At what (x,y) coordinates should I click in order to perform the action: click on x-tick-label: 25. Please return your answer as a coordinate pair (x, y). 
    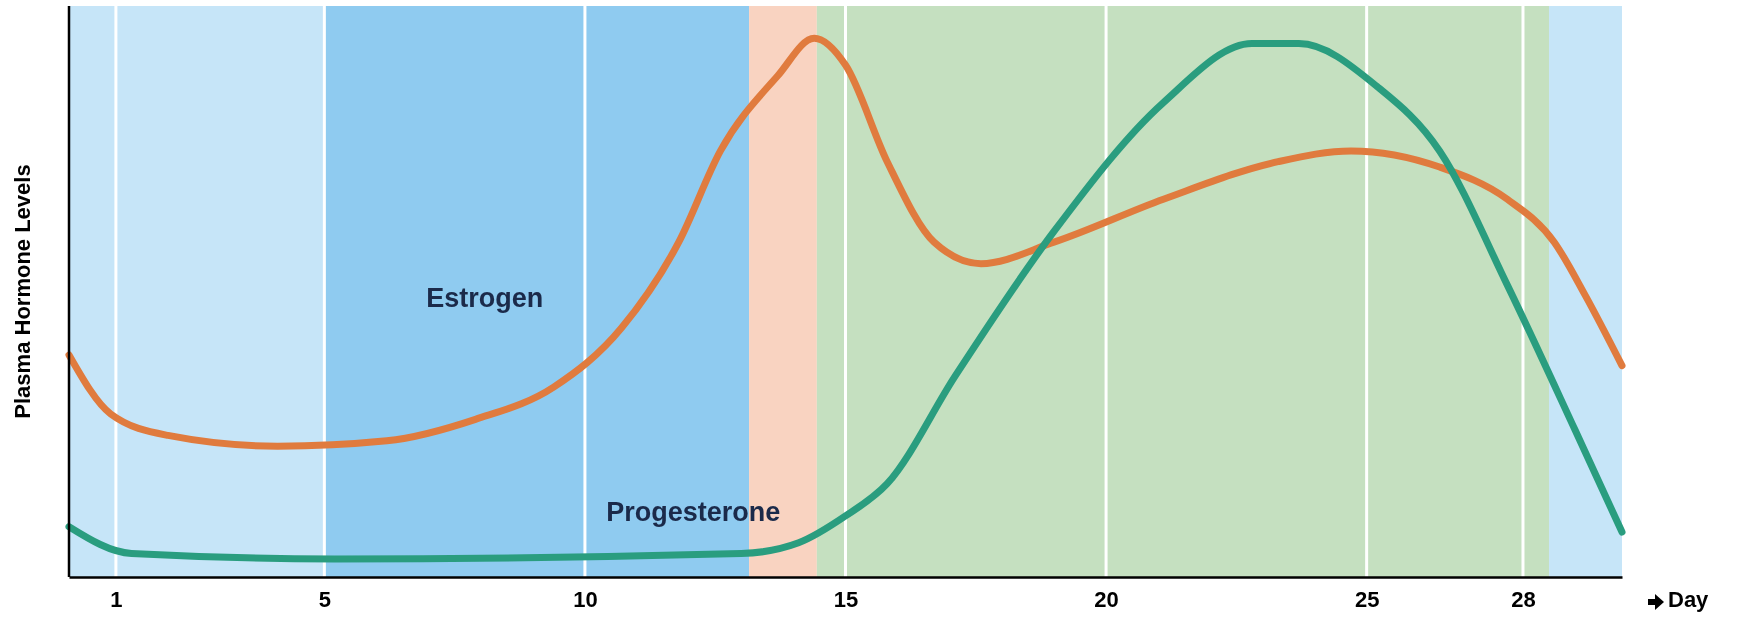
    Looking at the image, I should click on (1367, 599).